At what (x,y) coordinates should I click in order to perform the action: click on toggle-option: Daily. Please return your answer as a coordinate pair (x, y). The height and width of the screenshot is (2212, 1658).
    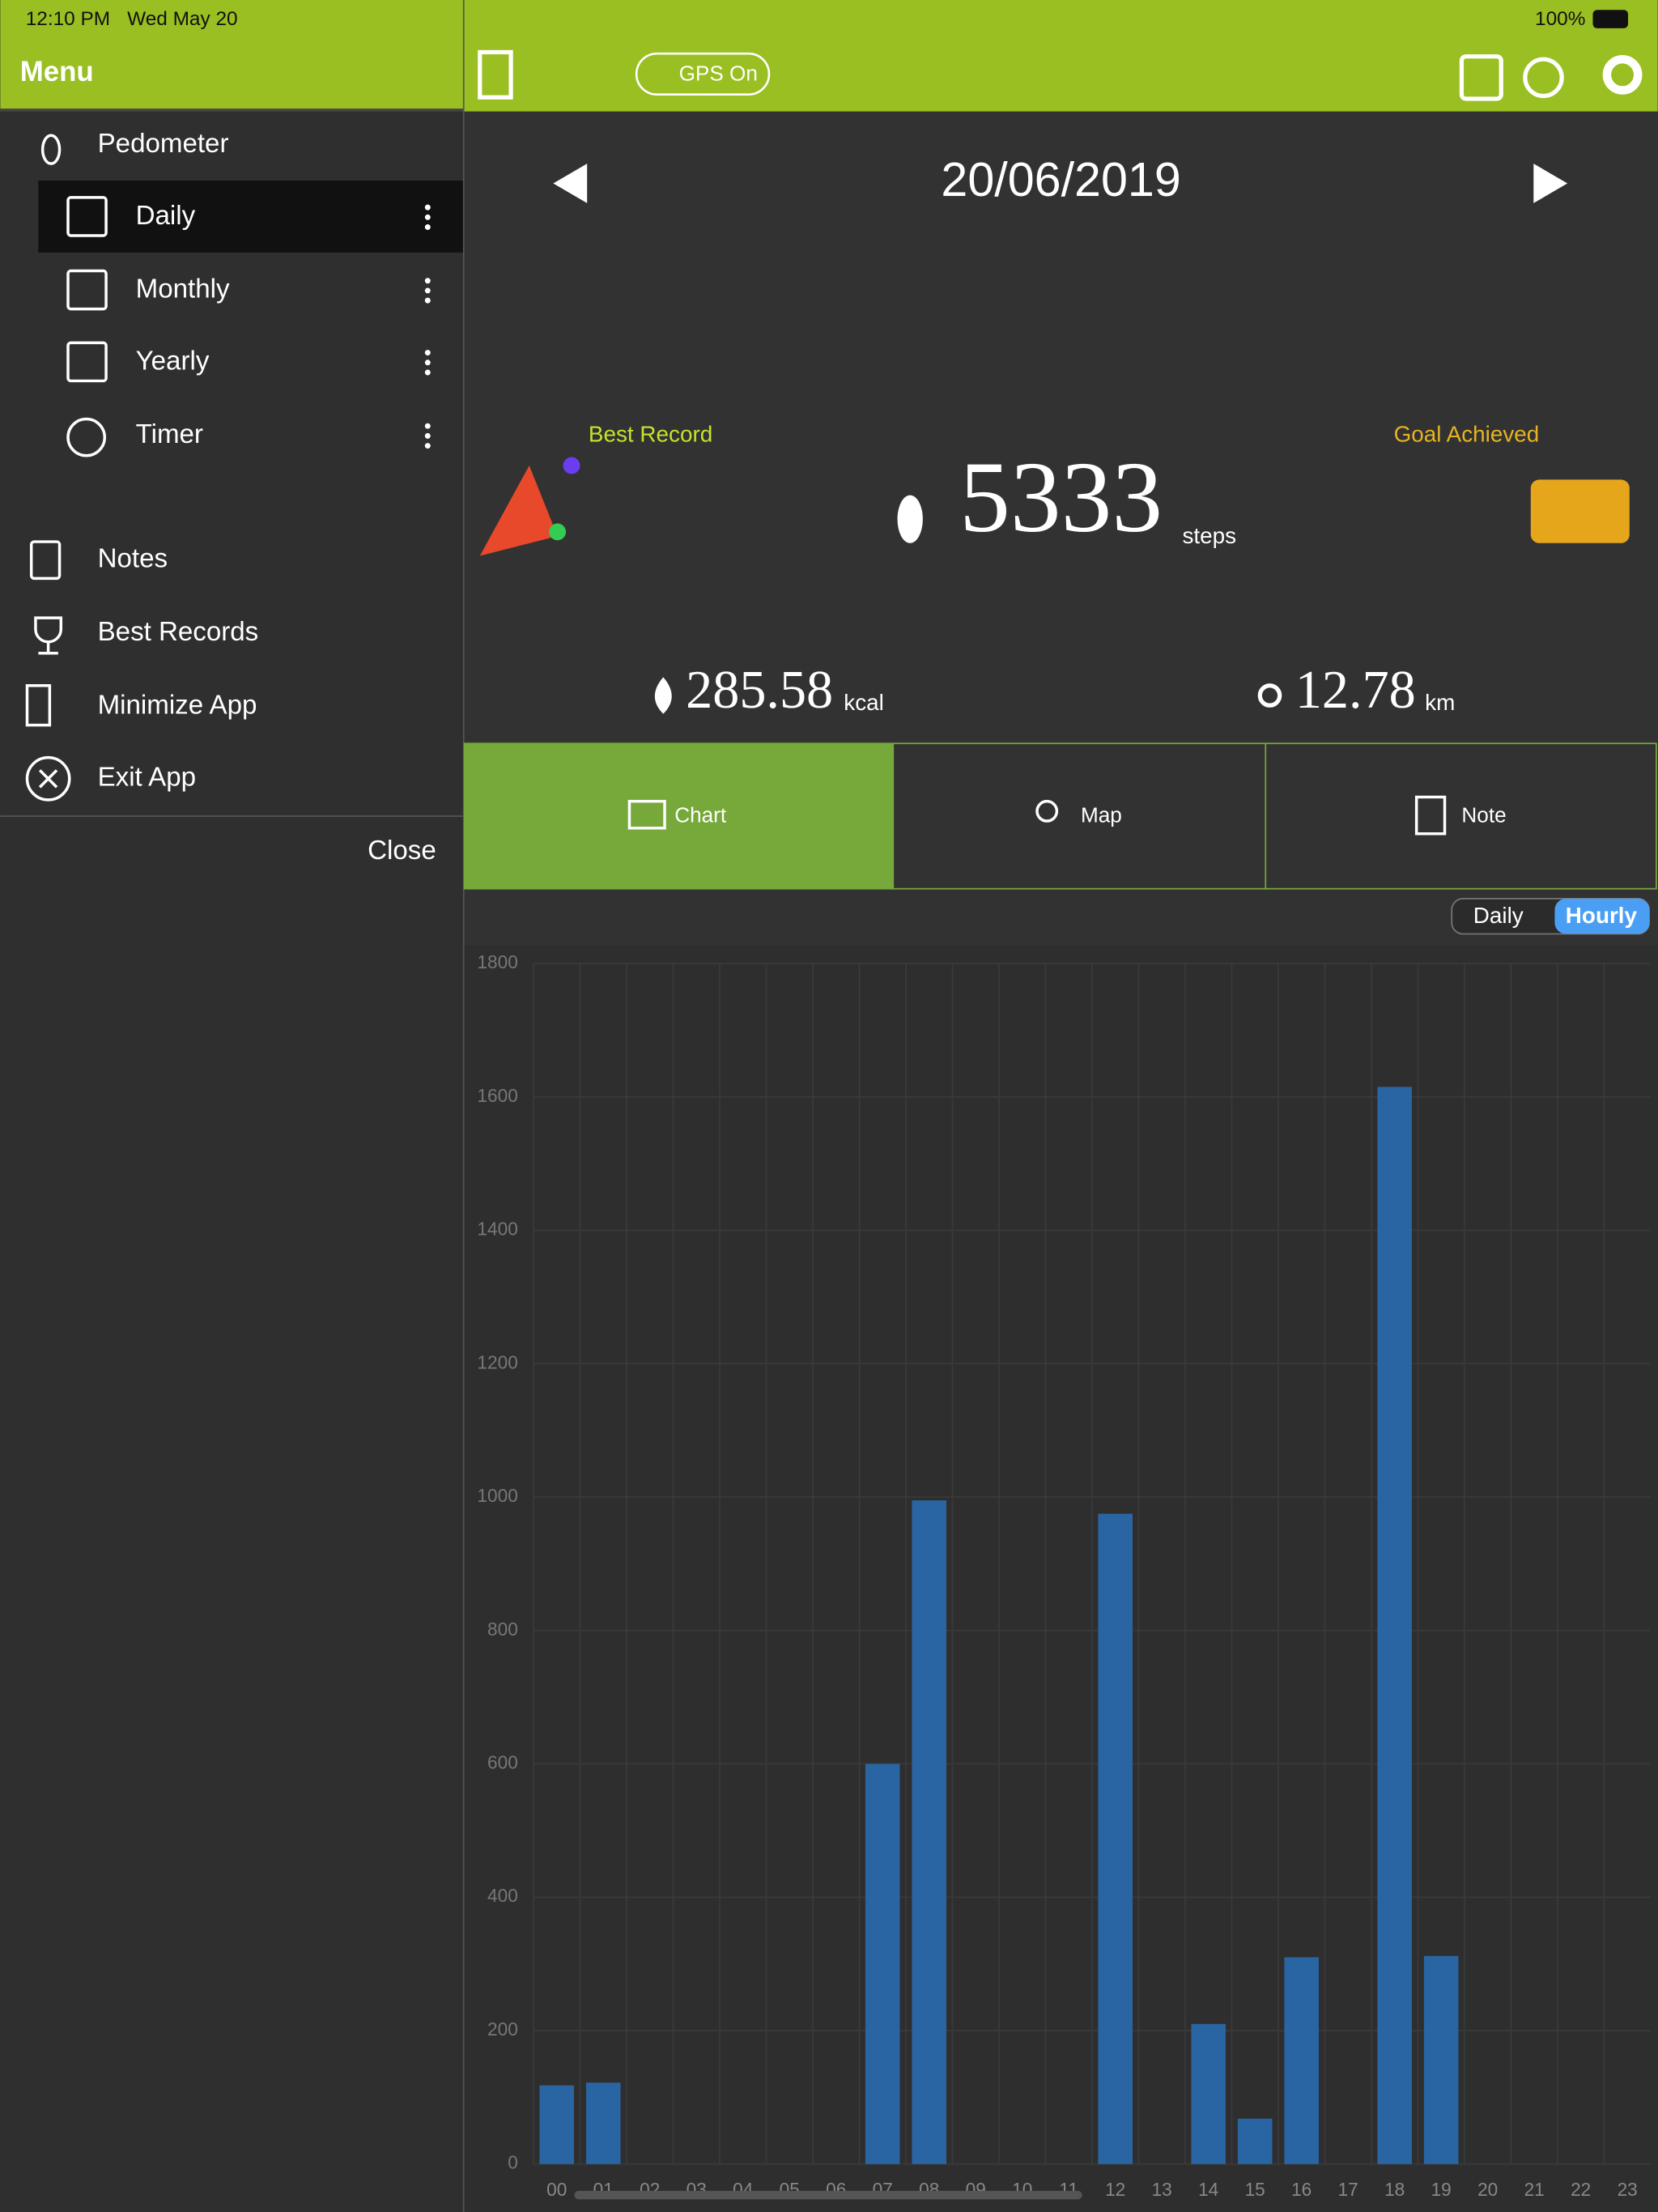
    Looking at the image, I should click on (1498, 916).